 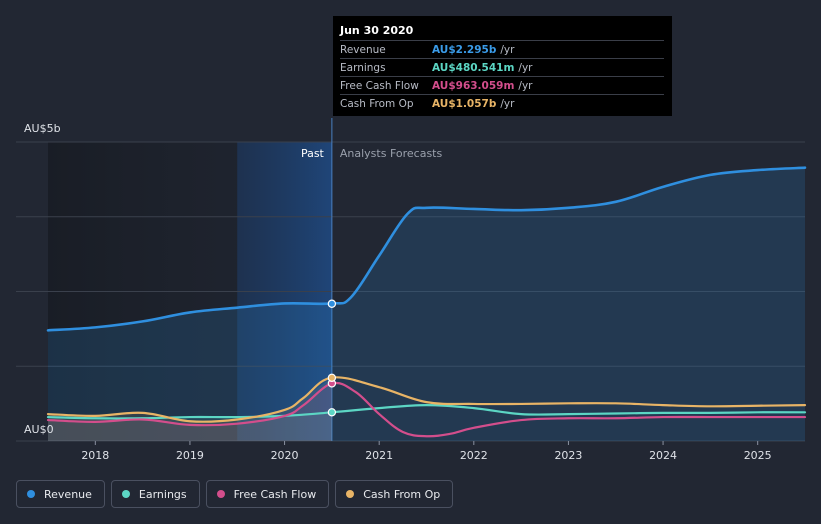 I want to click on x-tick-label: 2024, so click(x=663, y=455).